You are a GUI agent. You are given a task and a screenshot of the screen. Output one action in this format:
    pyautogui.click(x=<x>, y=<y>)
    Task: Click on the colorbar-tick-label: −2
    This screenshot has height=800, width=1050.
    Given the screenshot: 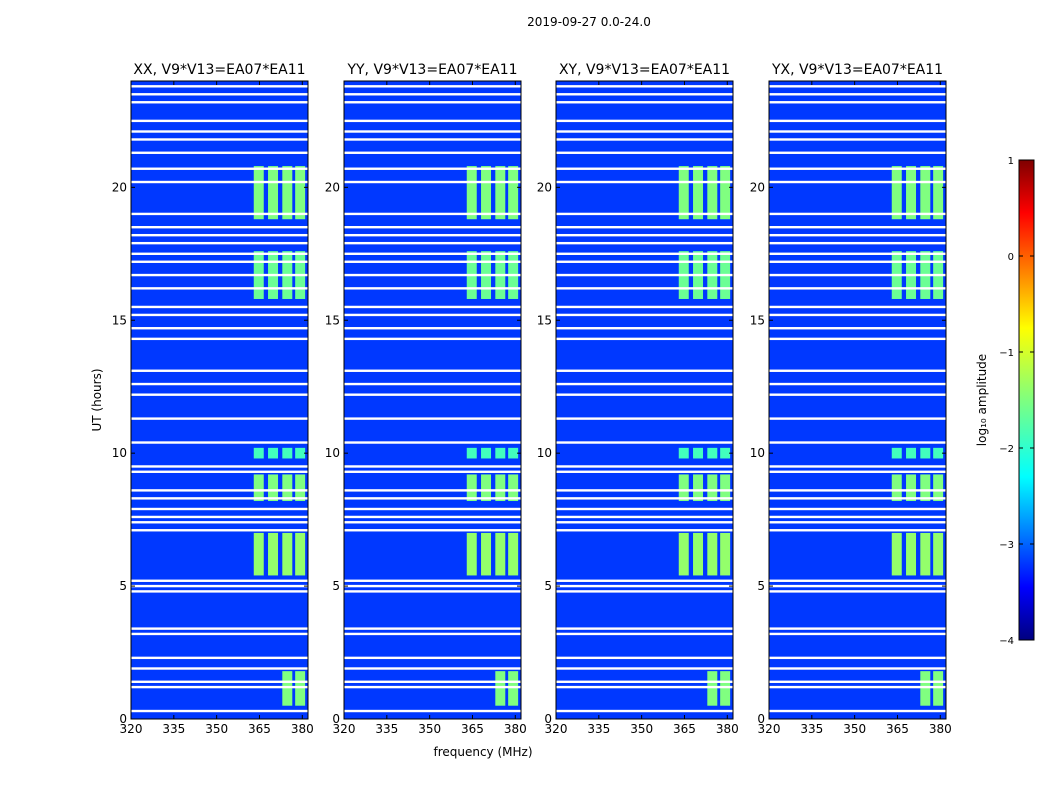 What is the action you would take?
    pyautogui.click(x=1006, y=449)
    